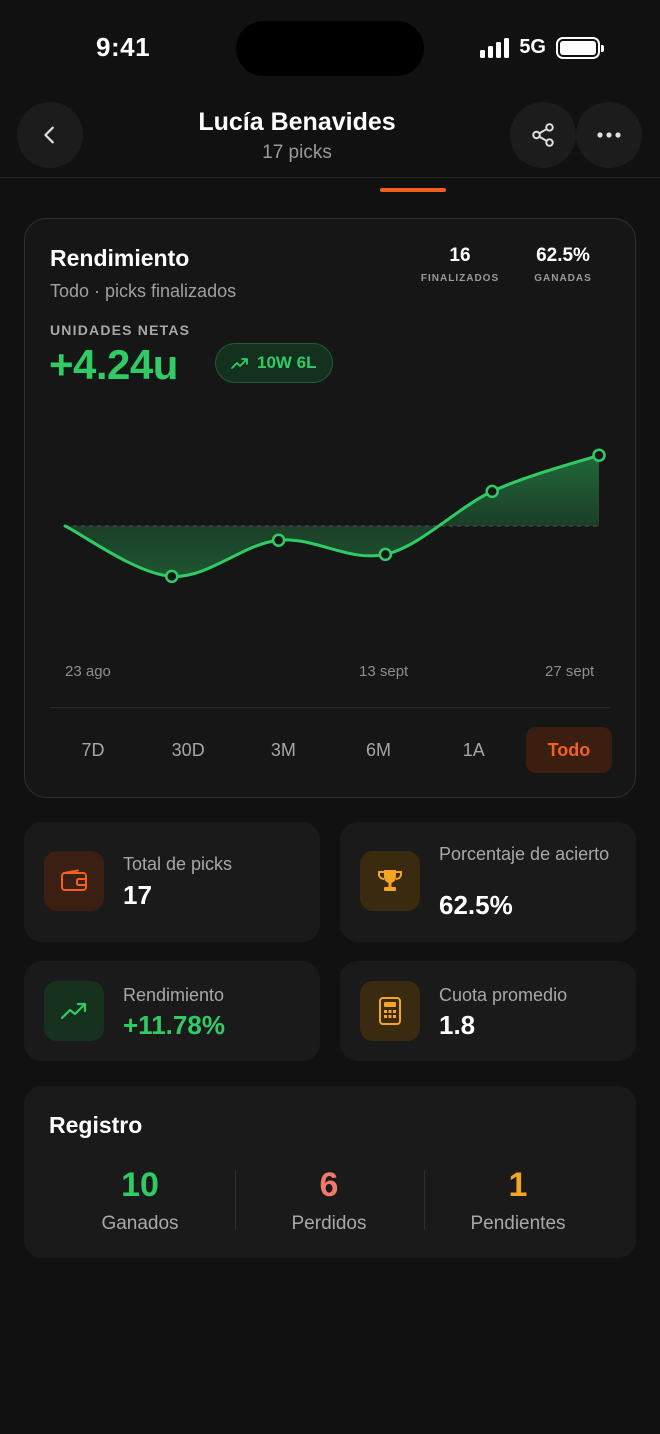  What do you see at coordinates (330, 707) in the screenshot?
I see `chart-divider` at bounding box center [330, 707].